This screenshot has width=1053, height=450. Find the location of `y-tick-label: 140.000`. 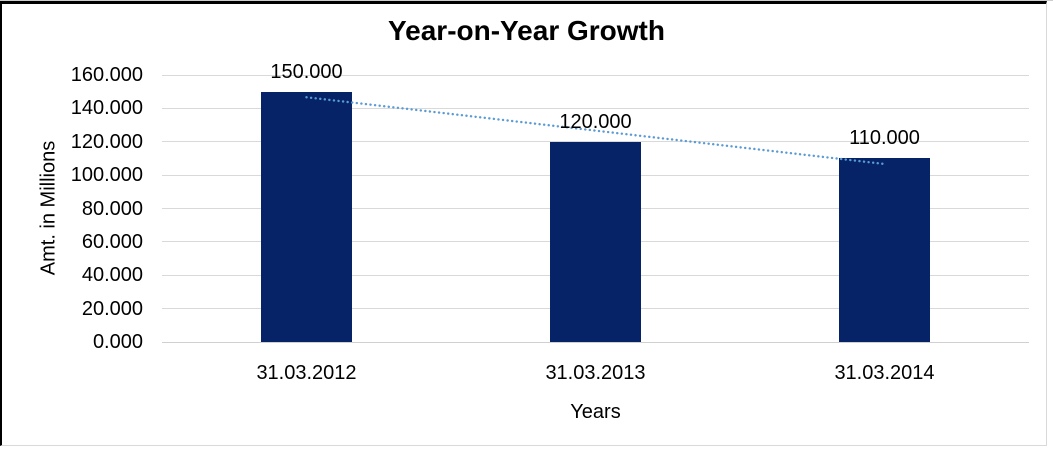

y-tick-label: 140.000 is located at coordinates (106, 108).